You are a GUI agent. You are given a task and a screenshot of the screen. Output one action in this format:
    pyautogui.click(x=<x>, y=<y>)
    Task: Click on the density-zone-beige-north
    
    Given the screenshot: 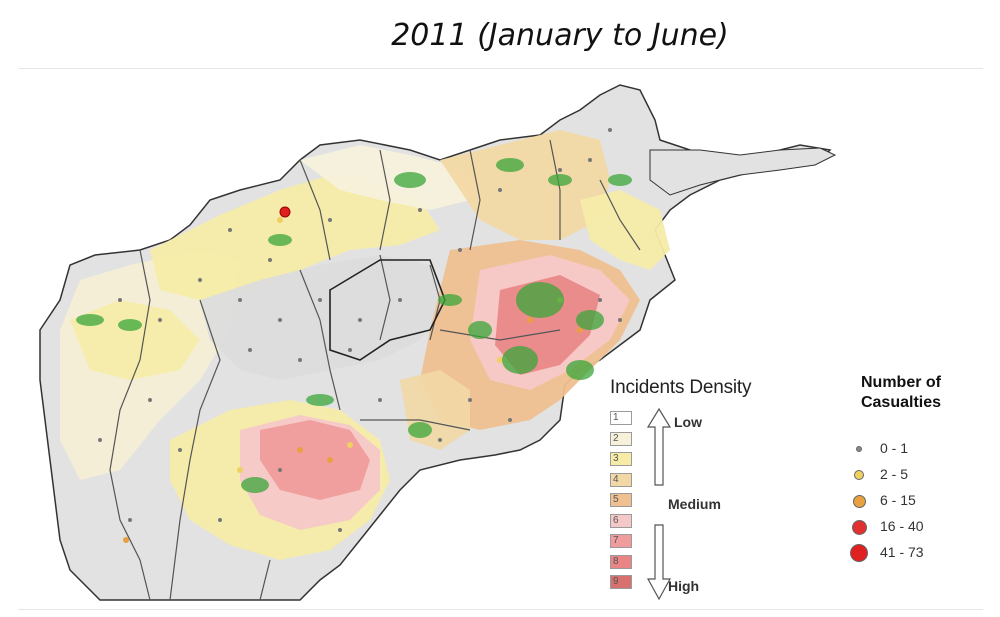 What is the action you would take?
    pyautogui.click(x=390, y=177)
    